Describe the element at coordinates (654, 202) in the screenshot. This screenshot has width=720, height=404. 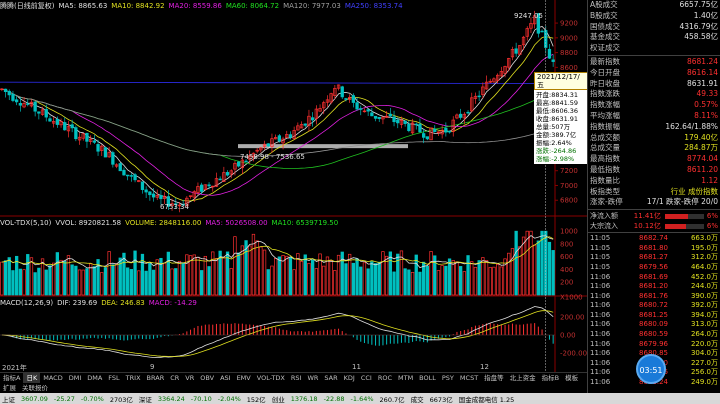
I see `stat-row: 涨家-跌停 17/1 跌家-跌停 20/0` at that location.